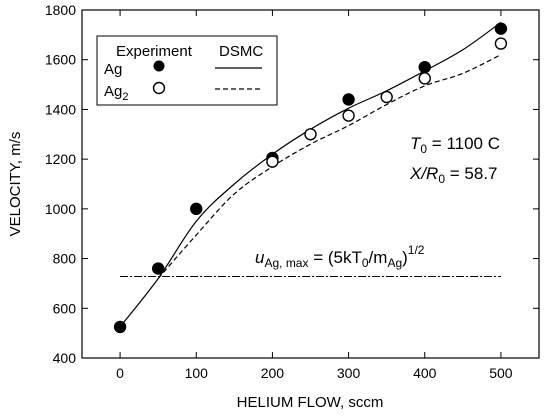  What do you see at coordinates (441, 179) in the screenshot?
I see `xr-sub: 0` at bounding box center [441, 179].